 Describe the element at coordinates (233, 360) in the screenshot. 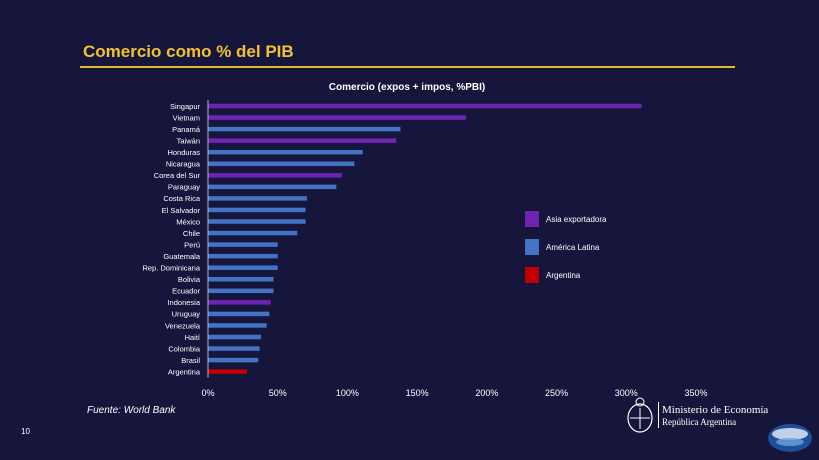

I see `bar-brasil` at that location.